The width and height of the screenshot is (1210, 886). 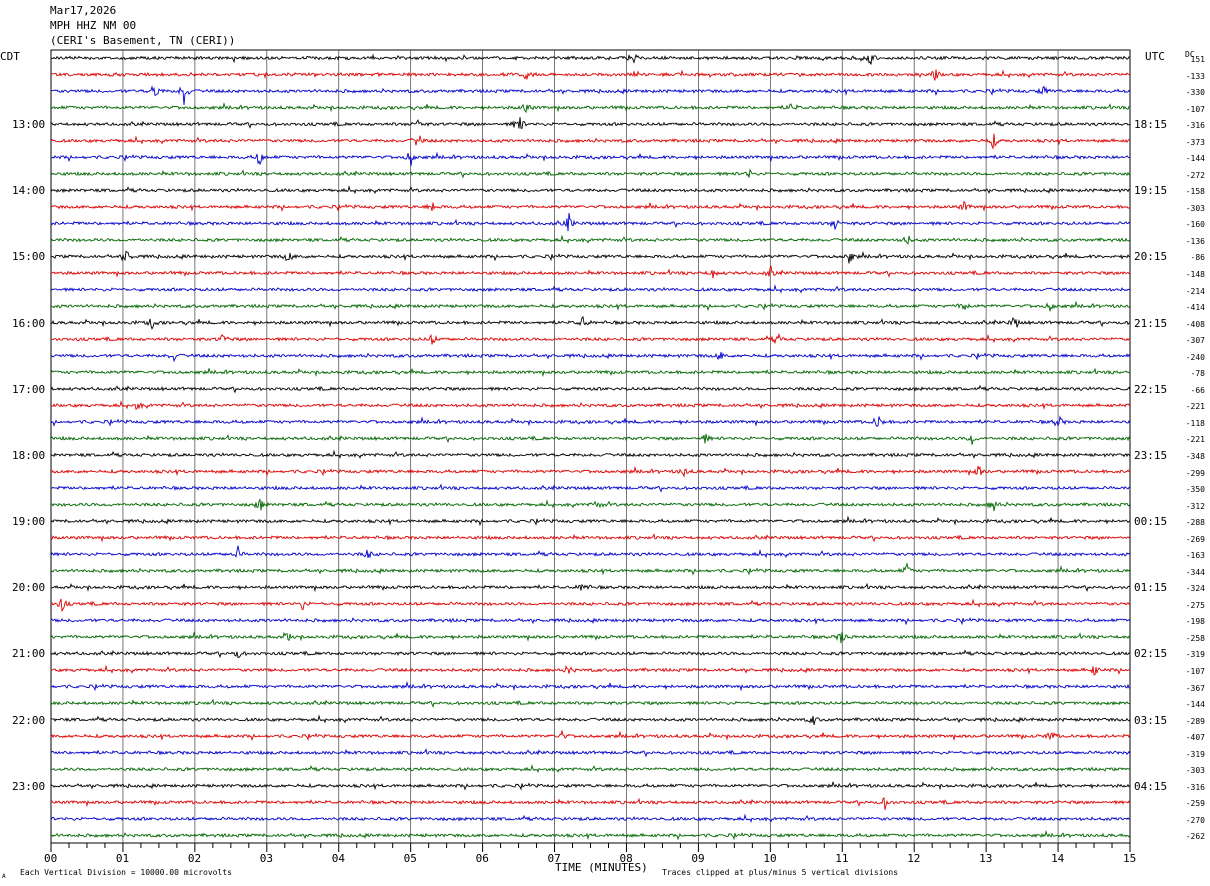 What do you see at coordinates (29, 257) in the screenshot?
I see `left-hour-label: 15:00` at bounding box center [29, 257].